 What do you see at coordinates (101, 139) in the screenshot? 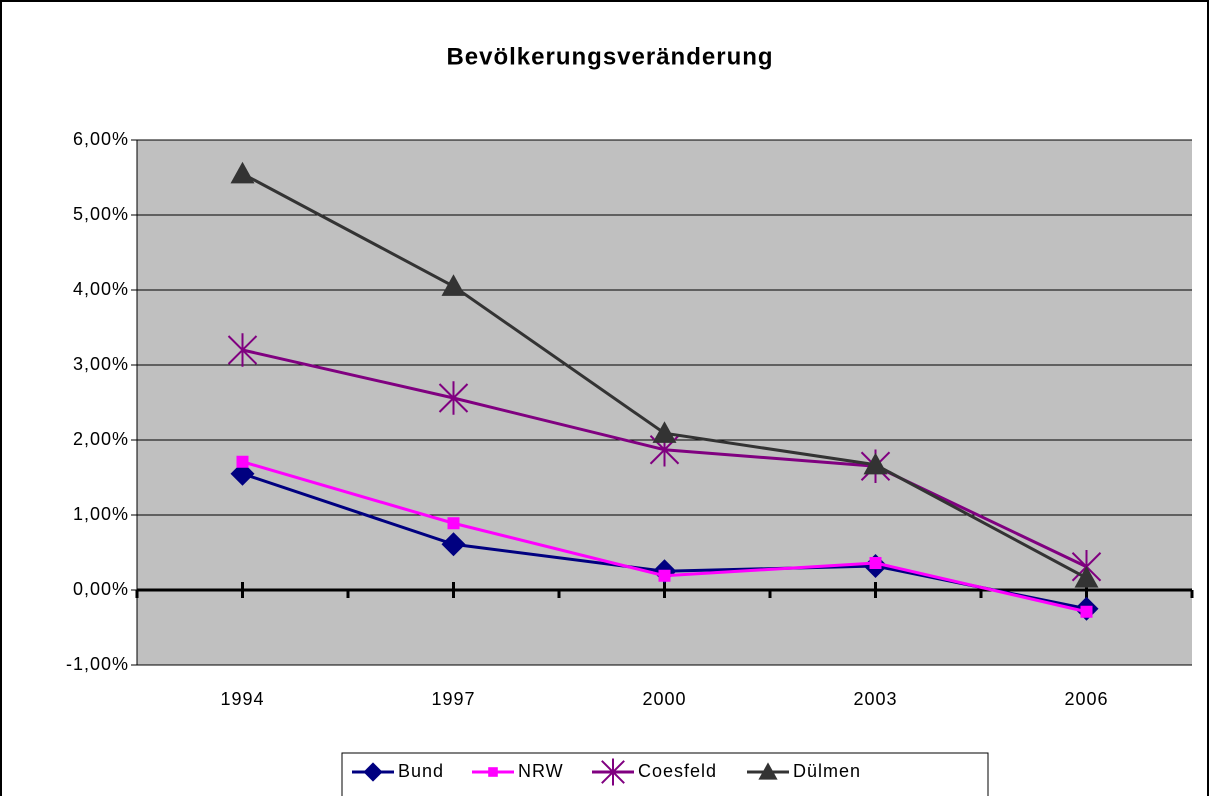
I see `y-tick-label: 6,00%` at bounding box center [101, 139].